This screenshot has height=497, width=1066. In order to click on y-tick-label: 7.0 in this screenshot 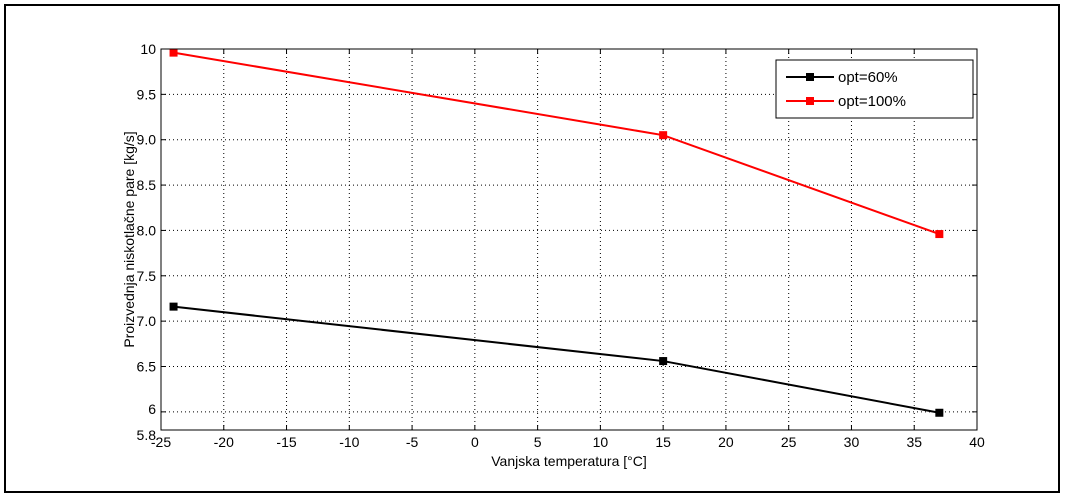, I will do `click(147, 321)`.